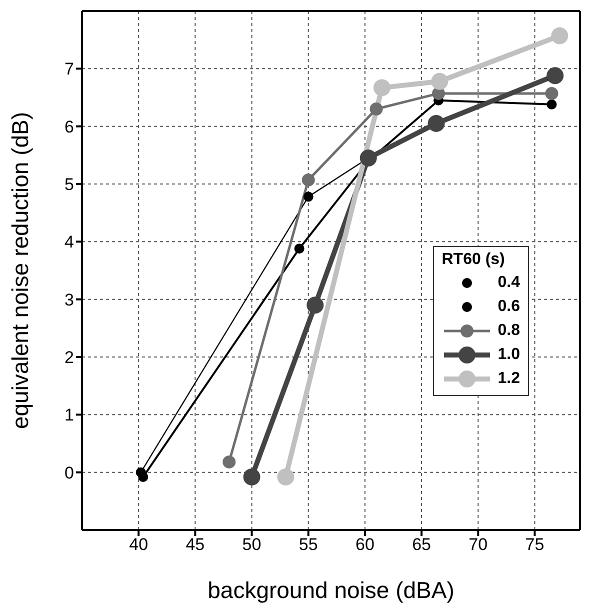 This screenshot has height=610, width=589. What do you see at coordinates (138, 544) in the screenshot?
I see `x-tick-label: 40` at bounding box center [138, 544].